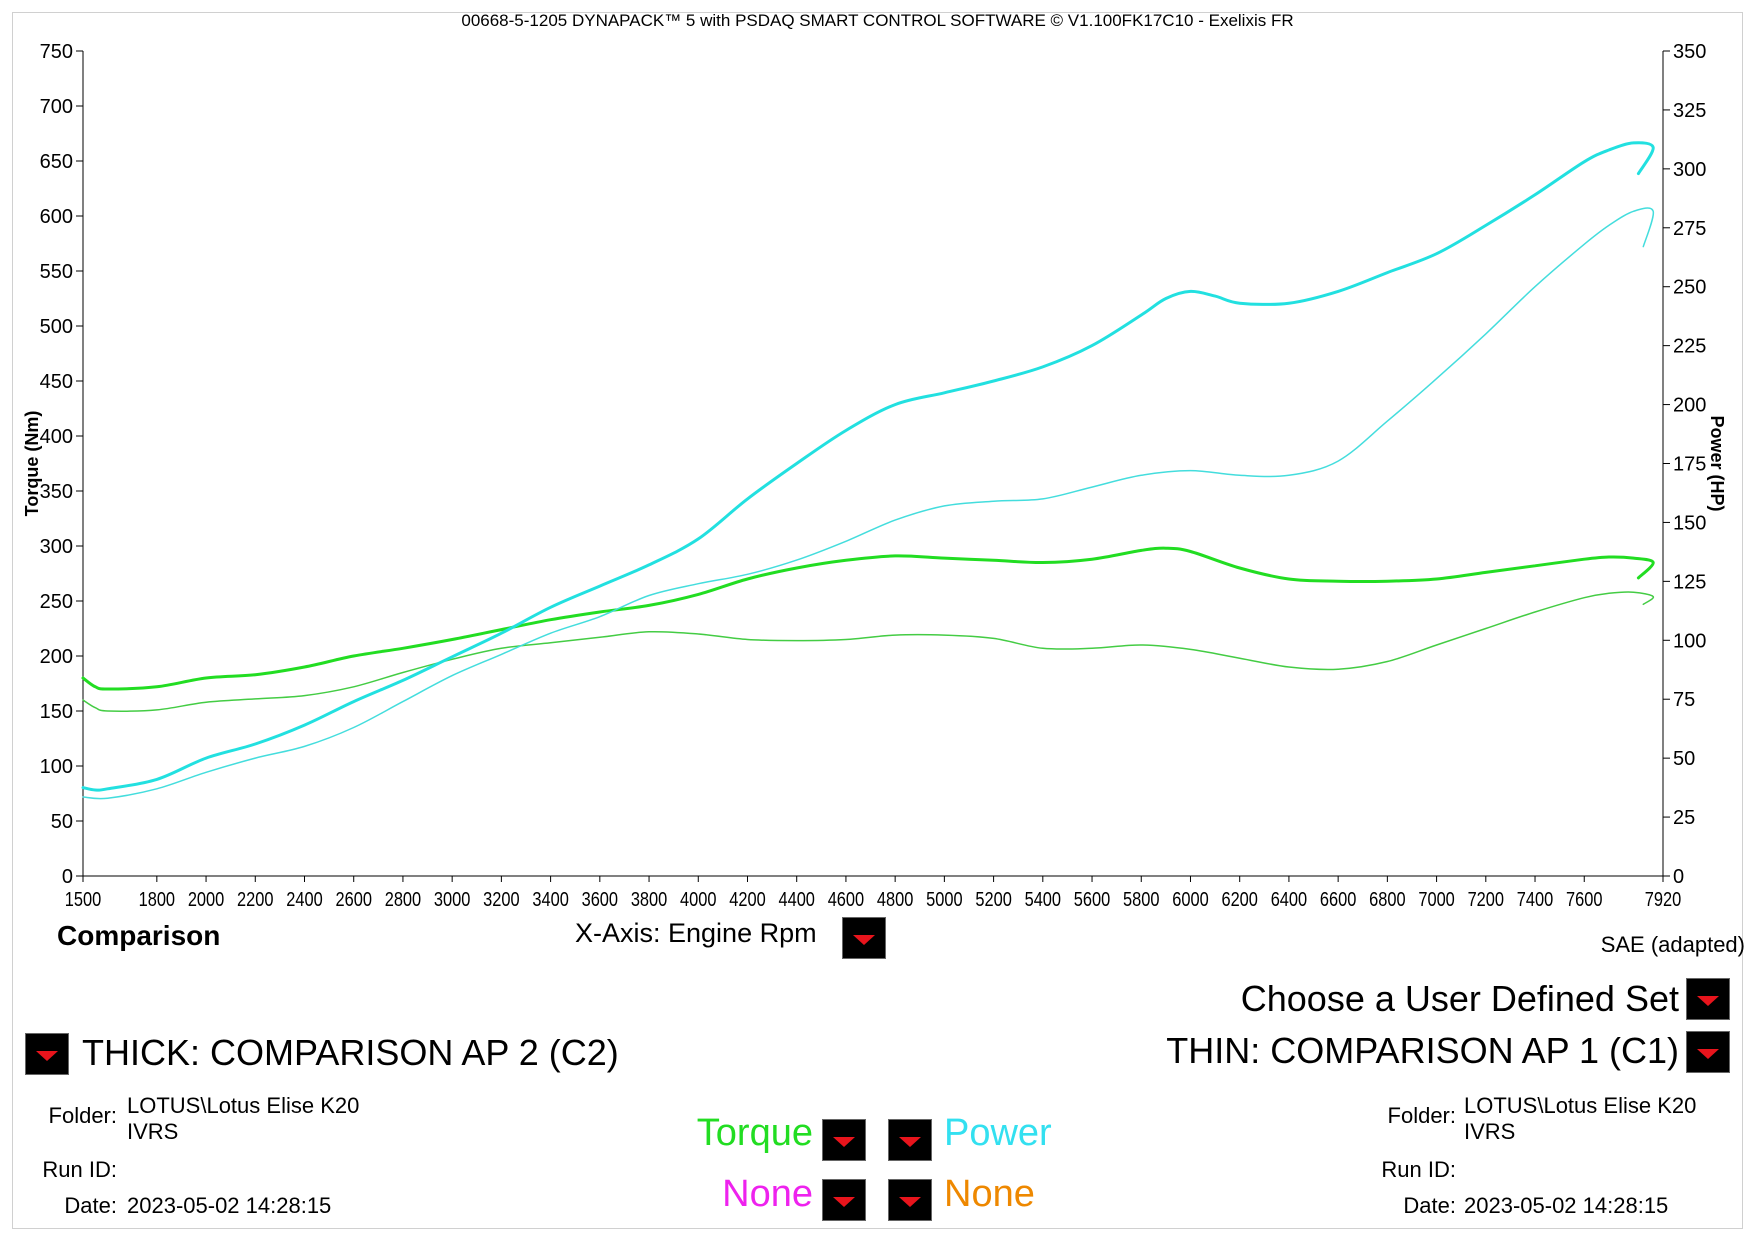 The image size is (1755, 1241). What do you see at coordinates (56, 162) in the screenshot?
I see `y-left-tick-label: 650` at bounding box center [56, 162].